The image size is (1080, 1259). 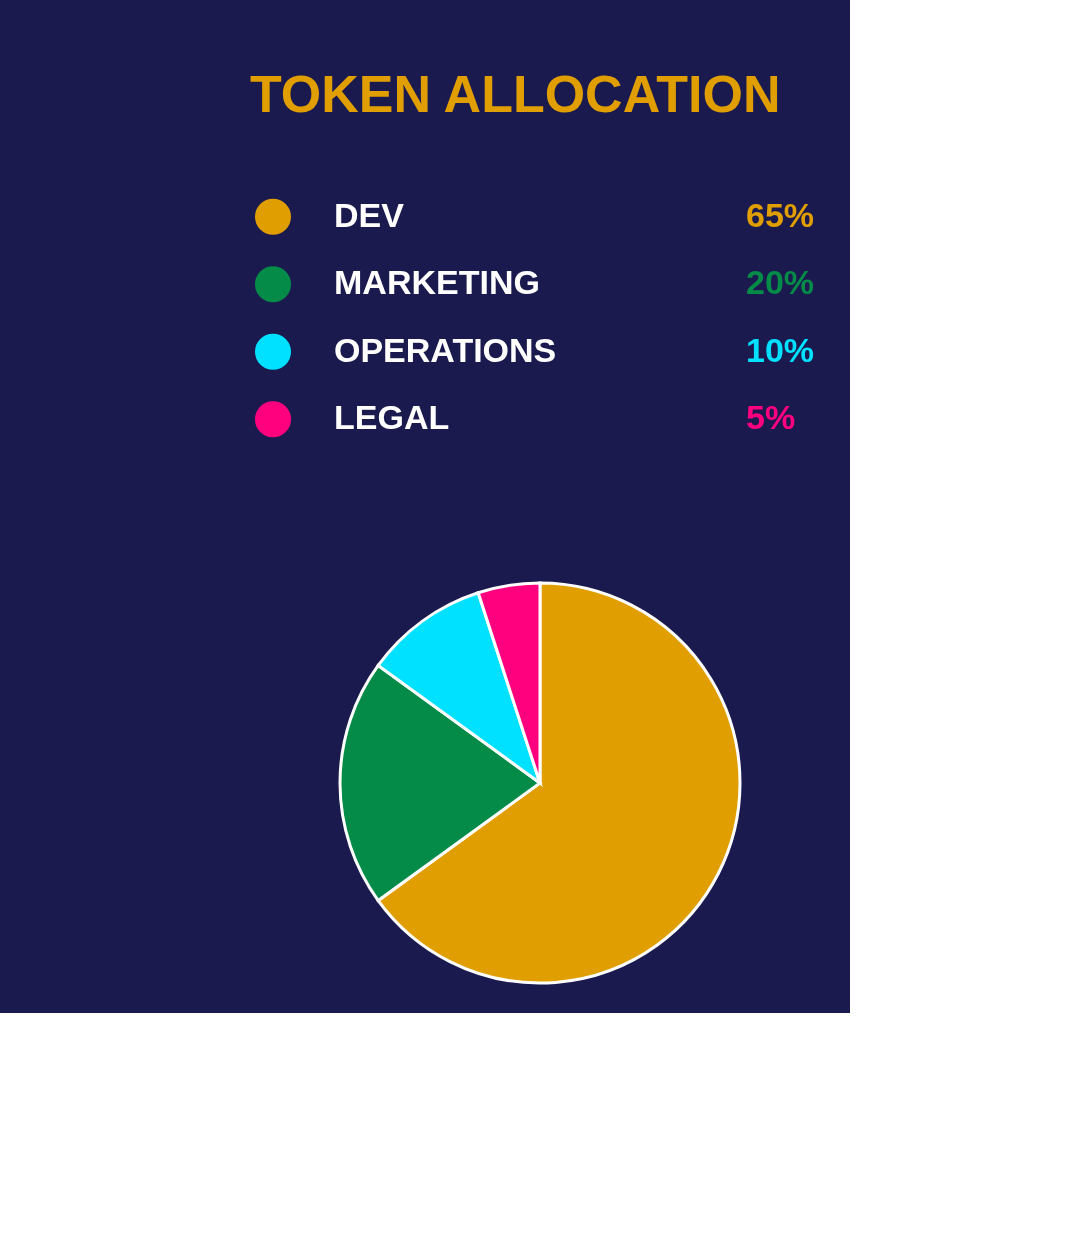 What do you see at coordinates (780, 214) in the screenshot?
I see `data-label: 65%` at bounding box center [780, 214].